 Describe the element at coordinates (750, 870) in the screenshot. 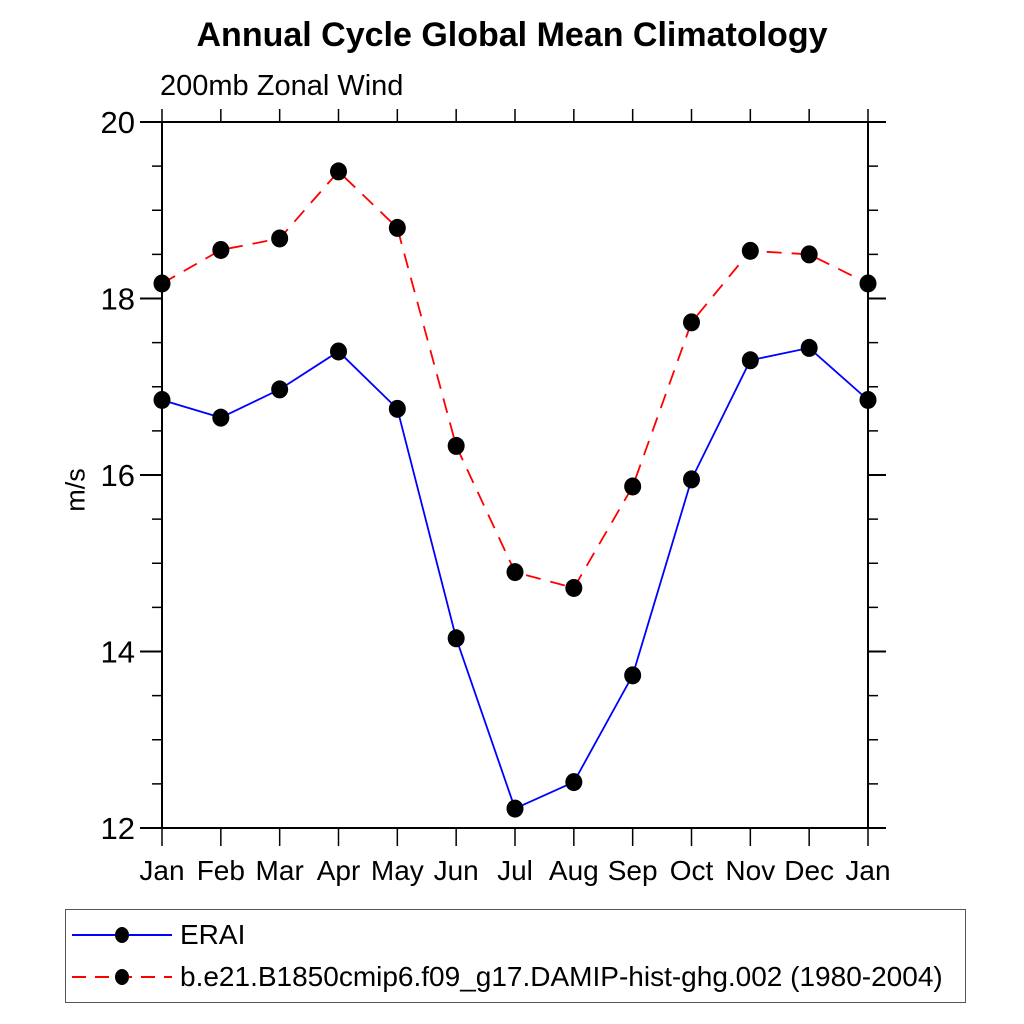

I see `x-tick-label: Nov` at that location.